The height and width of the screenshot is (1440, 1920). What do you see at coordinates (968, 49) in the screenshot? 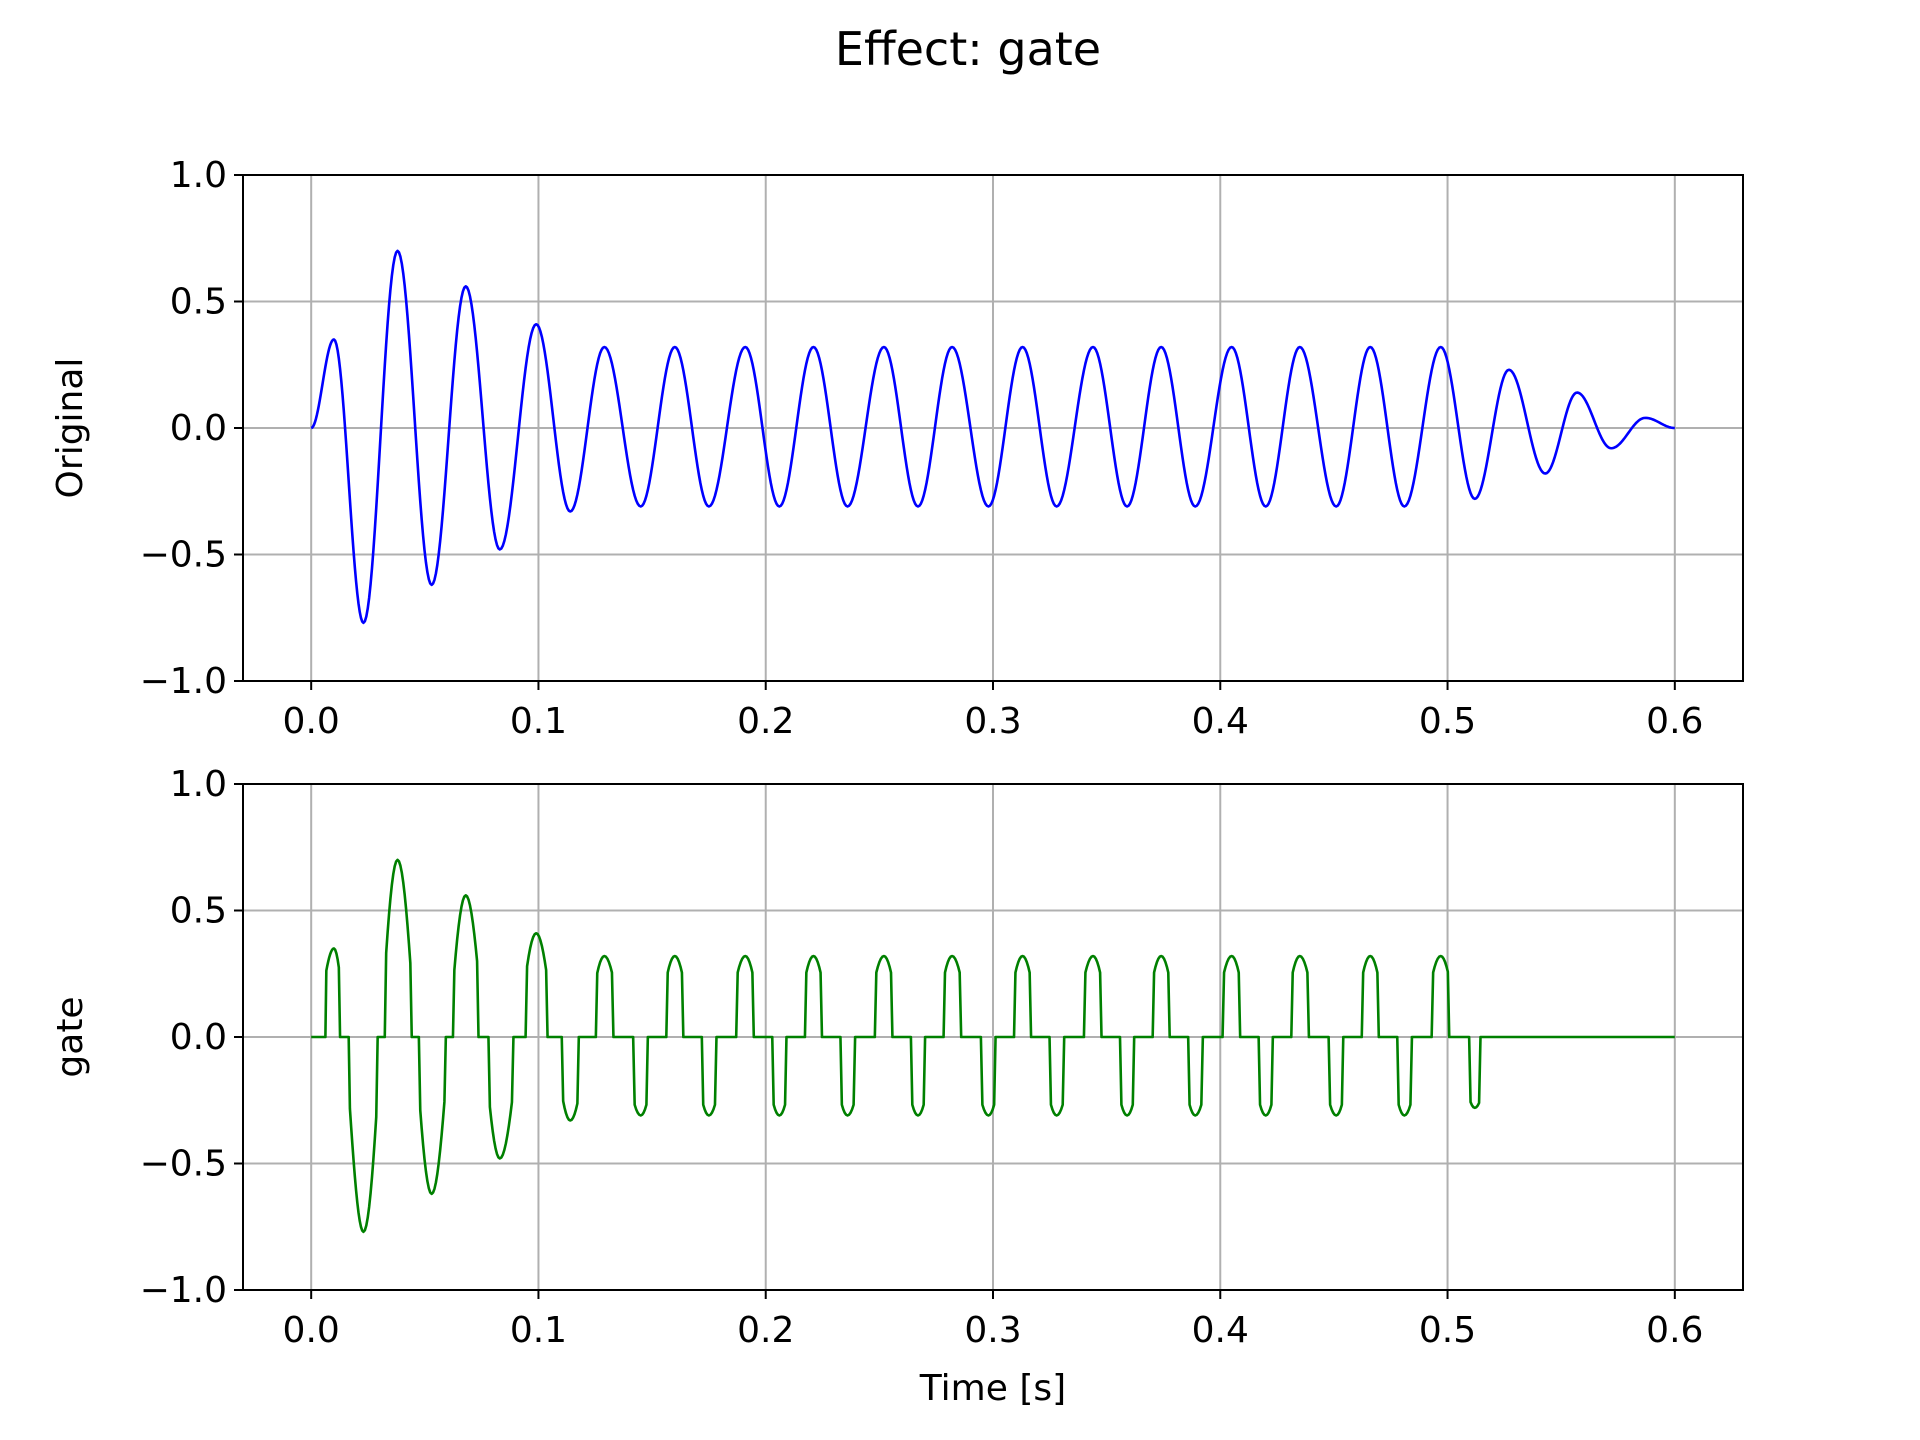
I see `figure-title: Effect: gate` at bounding box center [968, 49].